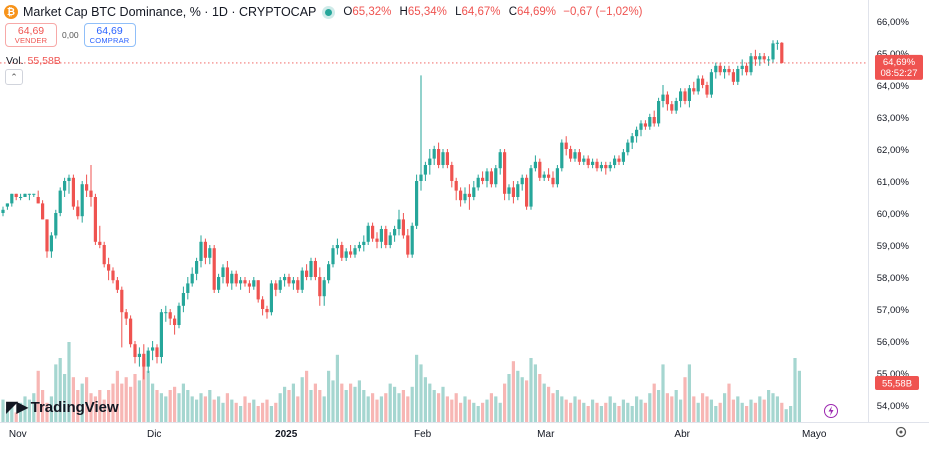  What do you see at coordinates (14, 77) in the screenshot?
I see `collapse-chevron-icon: ⌃` at bounding box center [14, 77].